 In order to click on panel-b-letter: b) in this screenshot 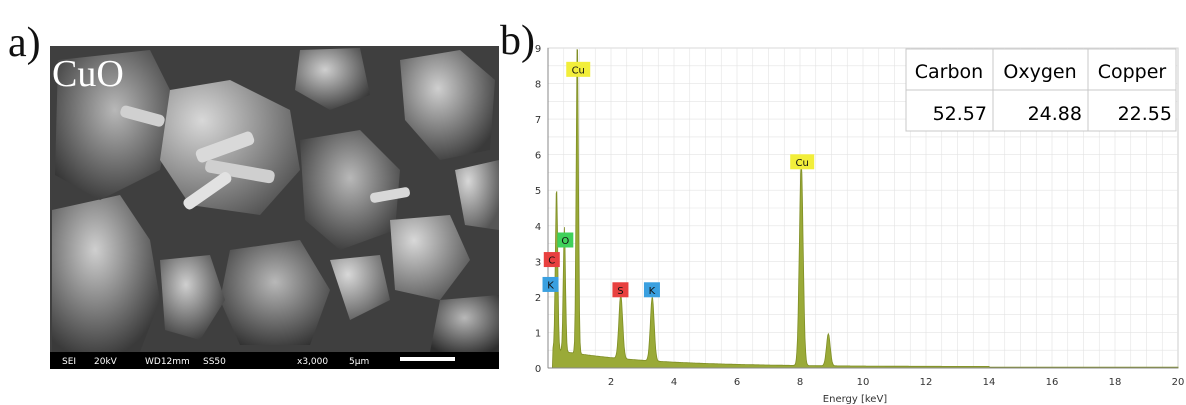, I will do `click(517, 41)`.